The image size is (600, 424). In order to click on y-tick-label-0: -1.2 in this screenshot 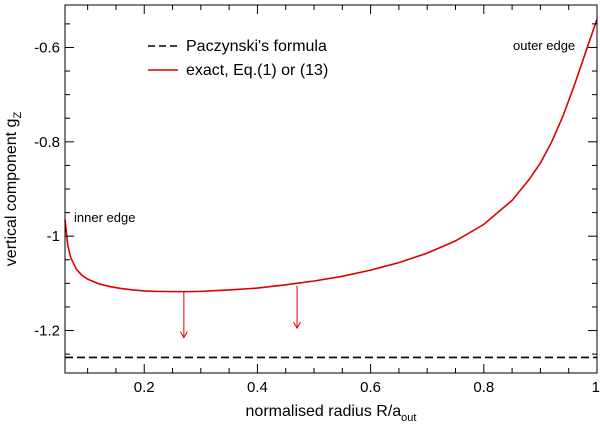, I will do `click(47, 331)`.